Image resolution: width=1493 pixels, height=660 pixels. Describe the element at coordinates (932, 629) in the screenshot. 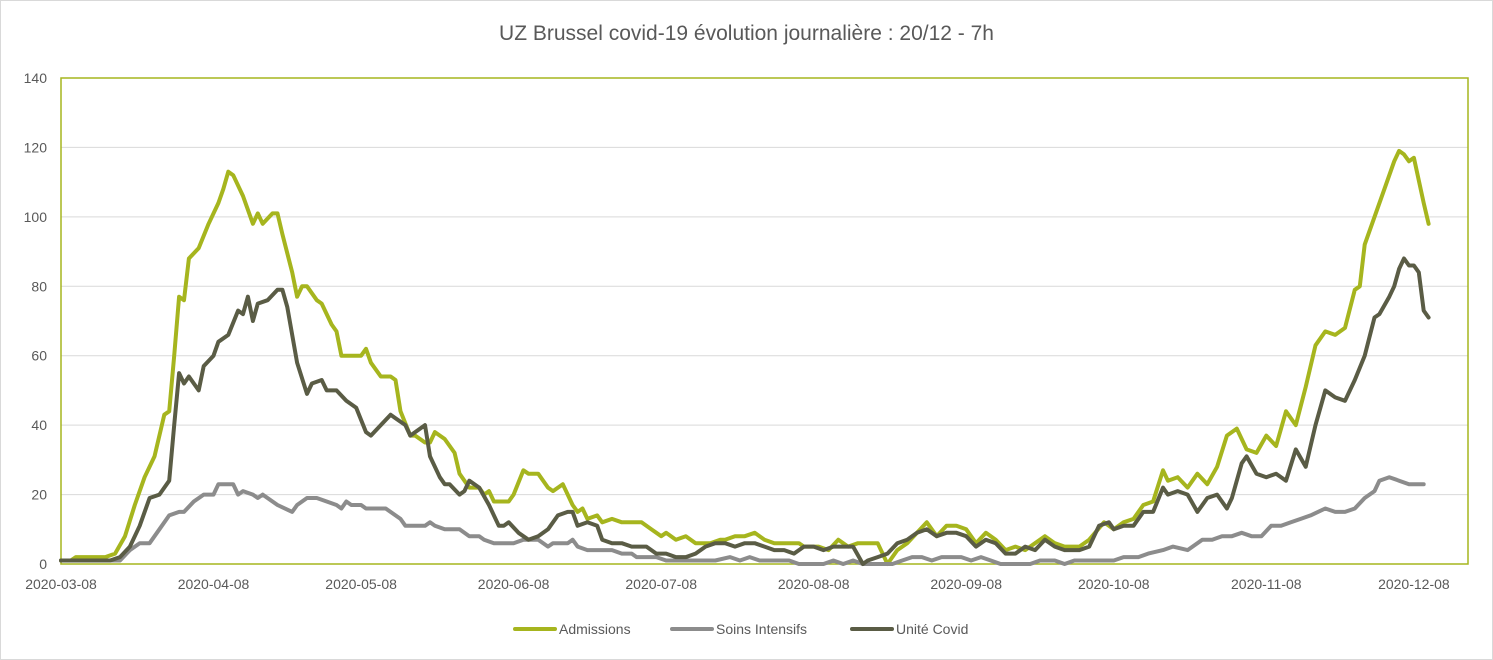

I see `legend-label-2: Unité Covid` at that location.